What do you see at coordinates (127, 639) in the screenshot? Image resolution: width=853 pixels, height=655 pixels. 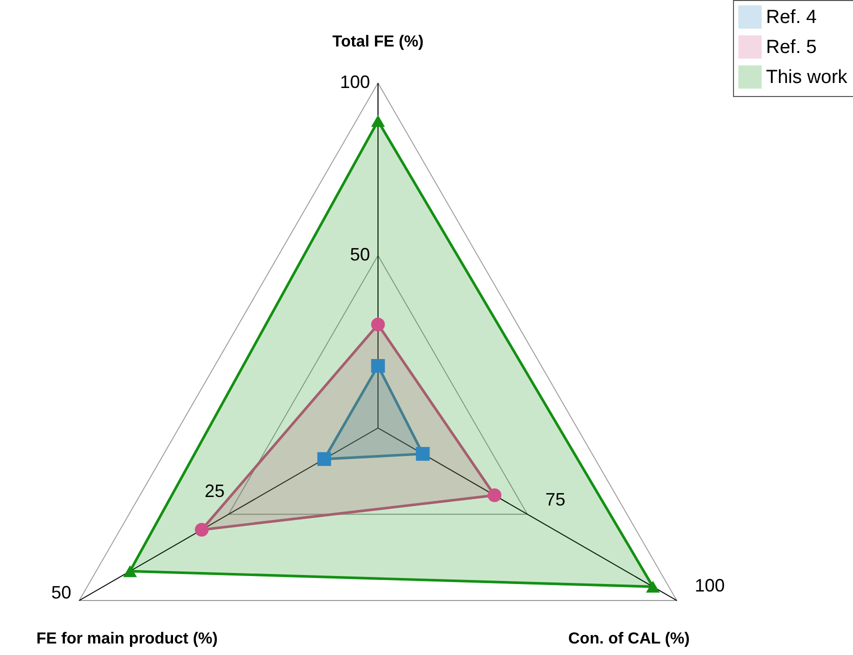 I see `spoke-label: FE for main product (%)` at bounding box center [127, 639].